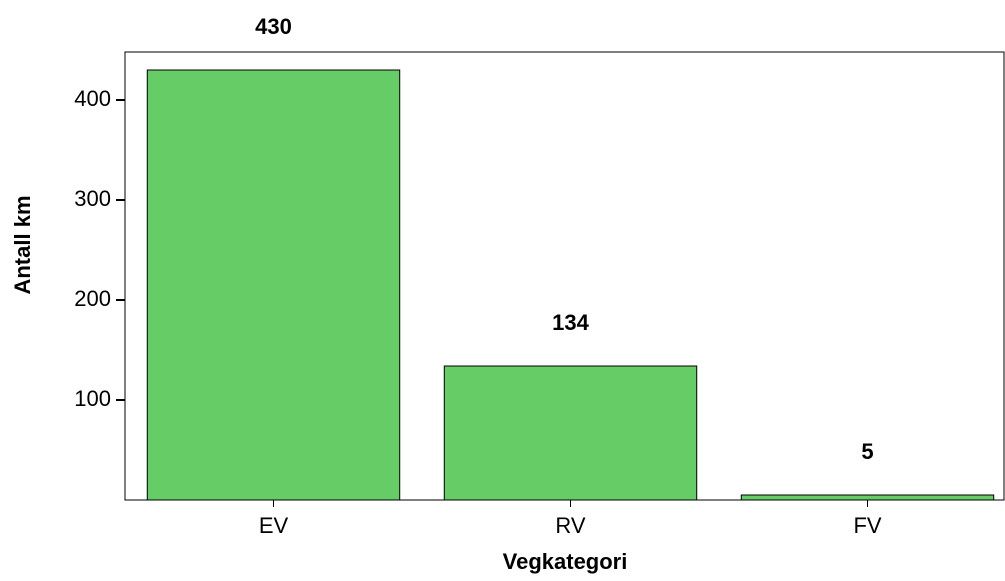 The width and height of the screenshot is (1005, 581). Describe the element at coordinates (92, 298) in the screenshot. I see `y-tick-label: 200` at that location.